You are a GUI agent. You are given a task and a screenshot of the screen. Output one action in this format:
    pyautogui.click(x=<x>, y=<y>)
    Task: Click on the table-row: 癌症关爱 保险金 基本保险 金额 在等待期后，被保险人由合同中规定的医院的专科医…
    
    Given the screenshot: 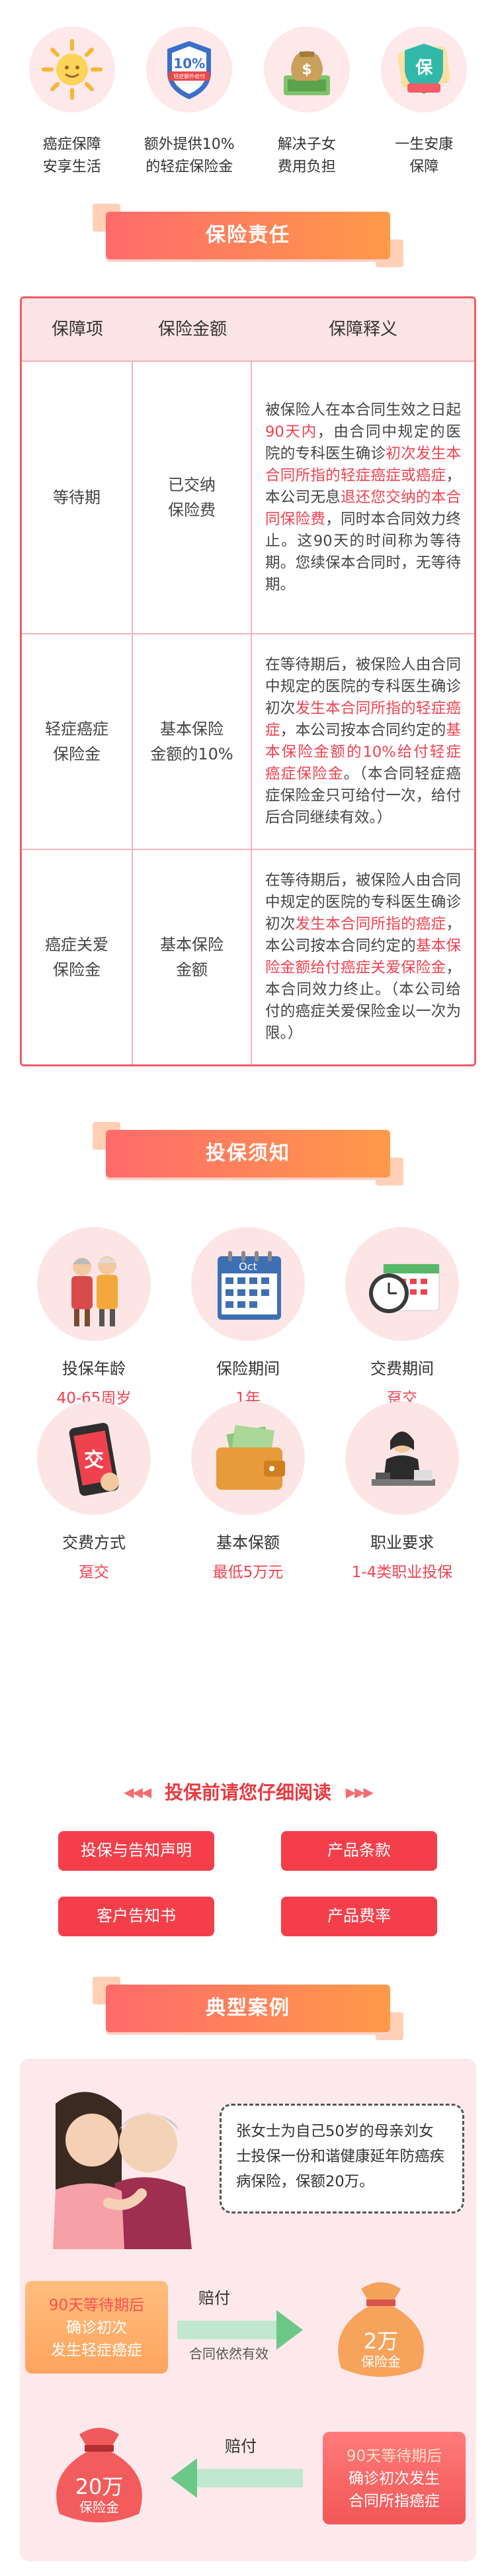 What is the action you would take?
    pyautogui.click(x=248, y=957)
    